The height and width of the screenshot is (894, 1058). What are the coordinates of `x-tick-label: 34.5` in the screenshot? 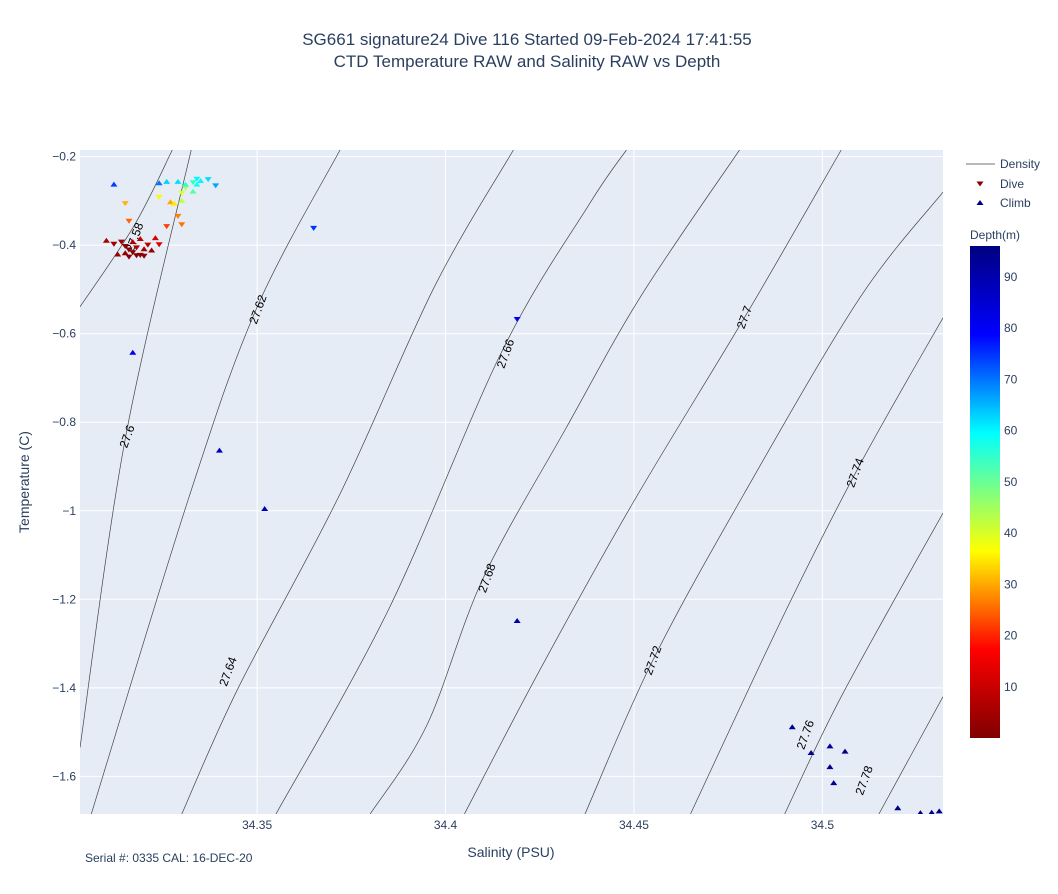 It's located at (823, 825).